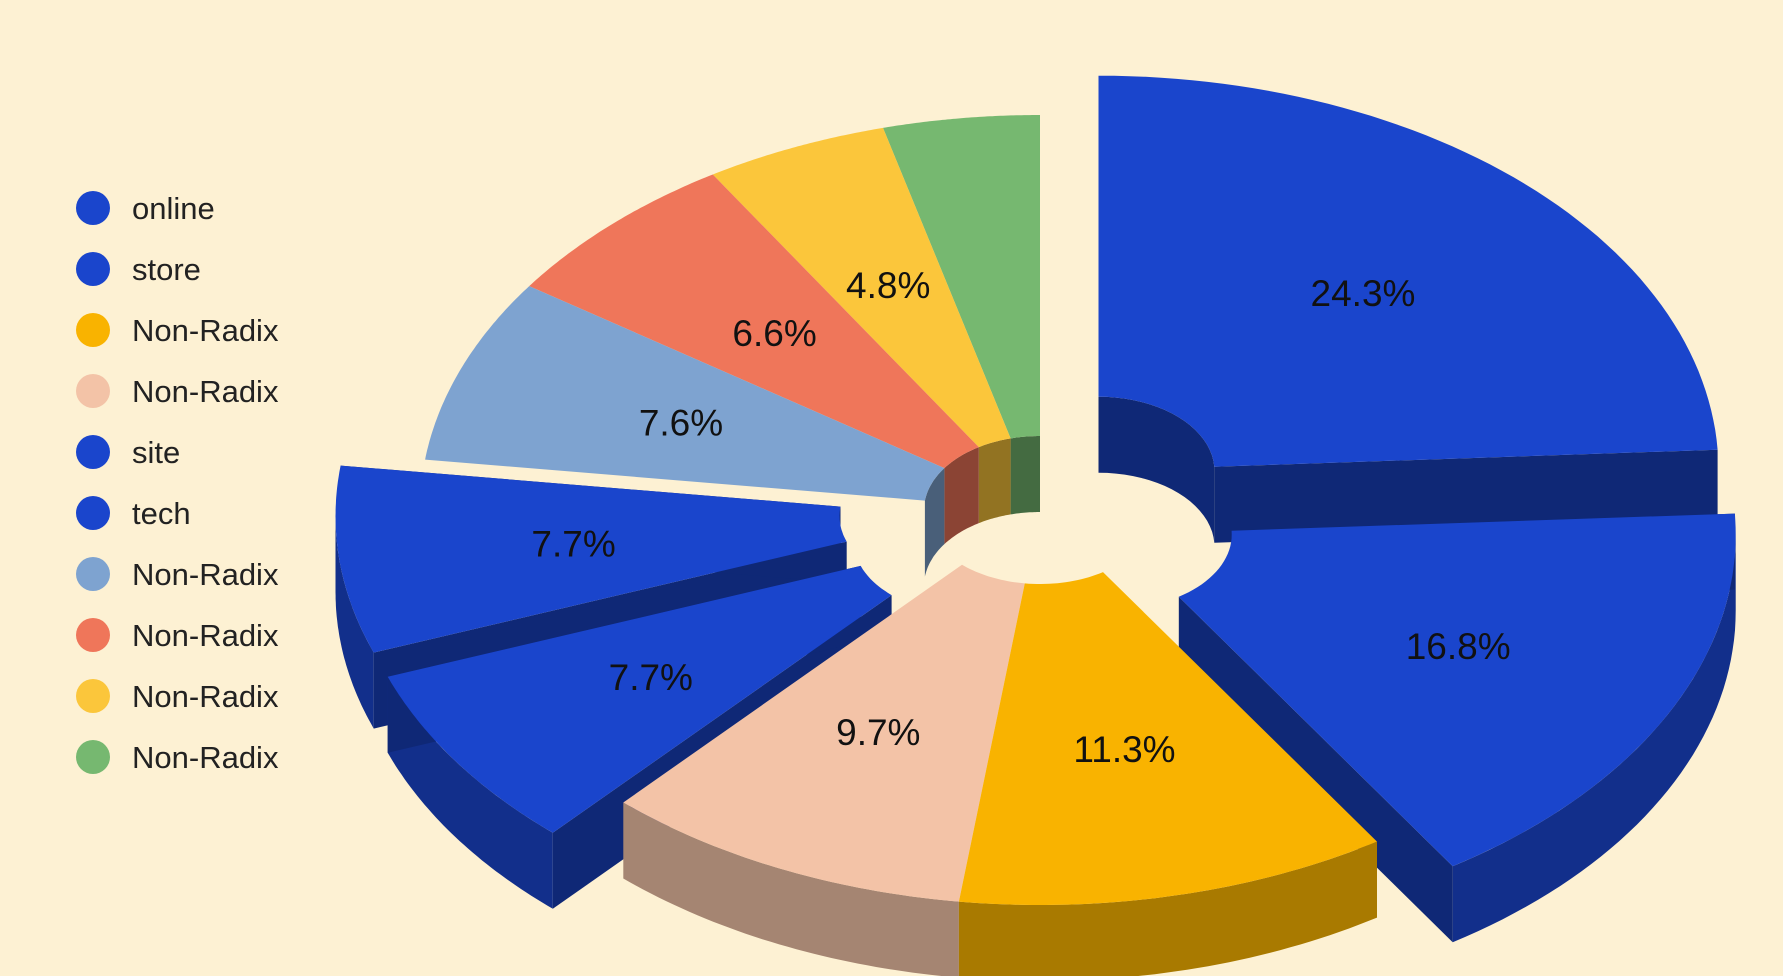 This screenshot has width=1783, height=976. Describe the element at coordinates (1458, 646) in the screenshot. I see `slice-label: 16.8%` at that location.